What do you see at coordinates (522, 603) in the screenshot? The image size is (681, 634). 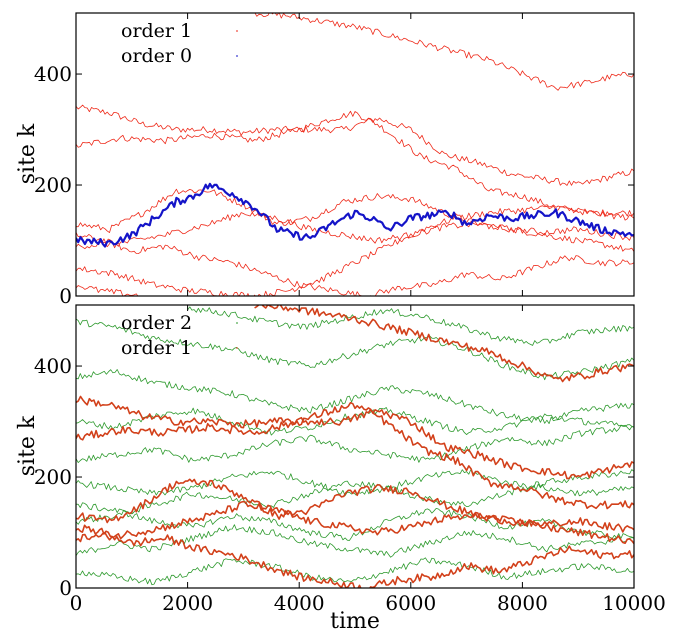 I see `bottom-x-tick-label: 8000` at bounding box center [522, 603].